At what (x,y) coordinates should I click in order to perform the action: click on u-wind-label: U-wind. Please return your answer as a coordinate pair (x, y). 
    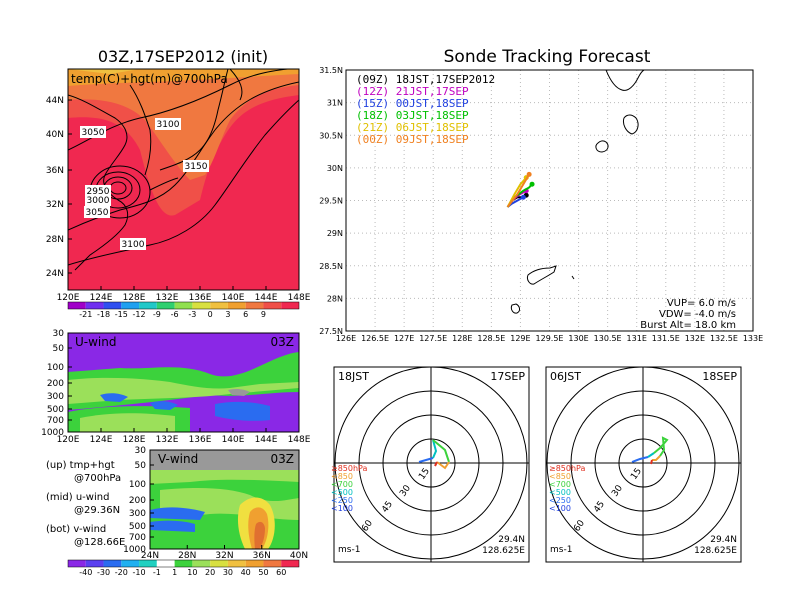
    Looking at the image, I should click on (95, 342).